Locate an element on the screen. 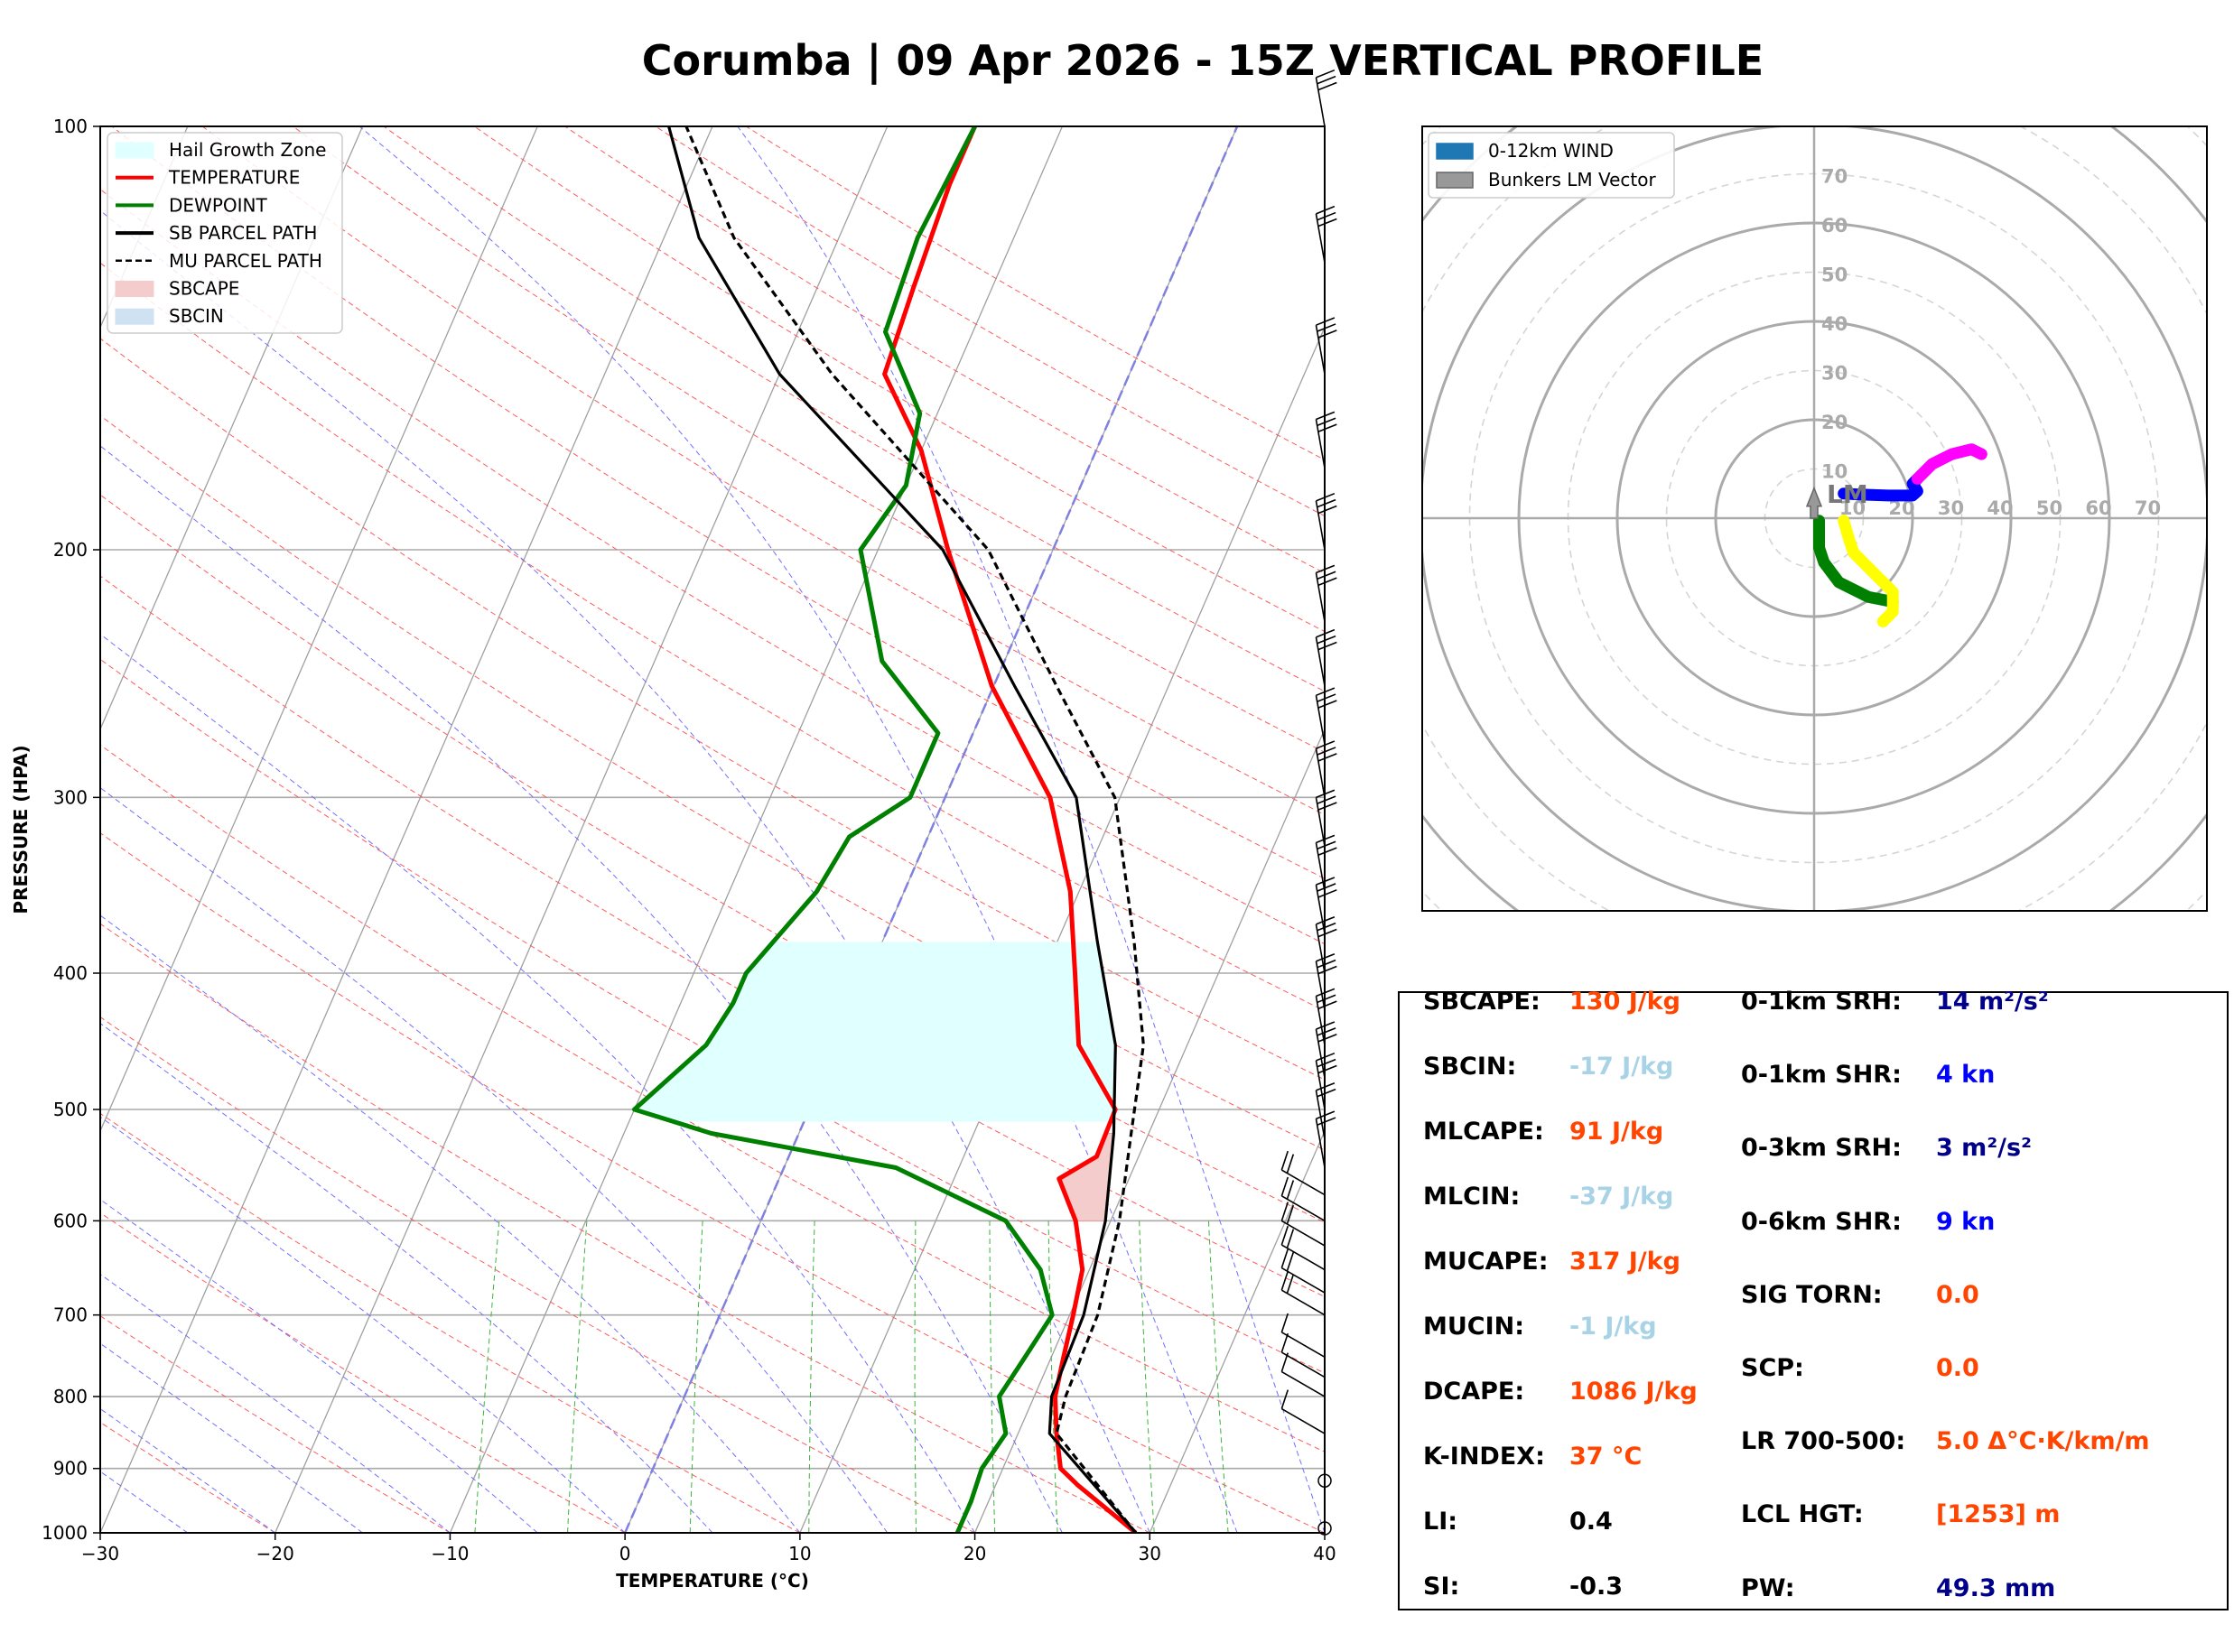 The width and height of the screenshot is (2234, 1652). stat-label: MLCAPE: is located at coordinates (1483, 1132).